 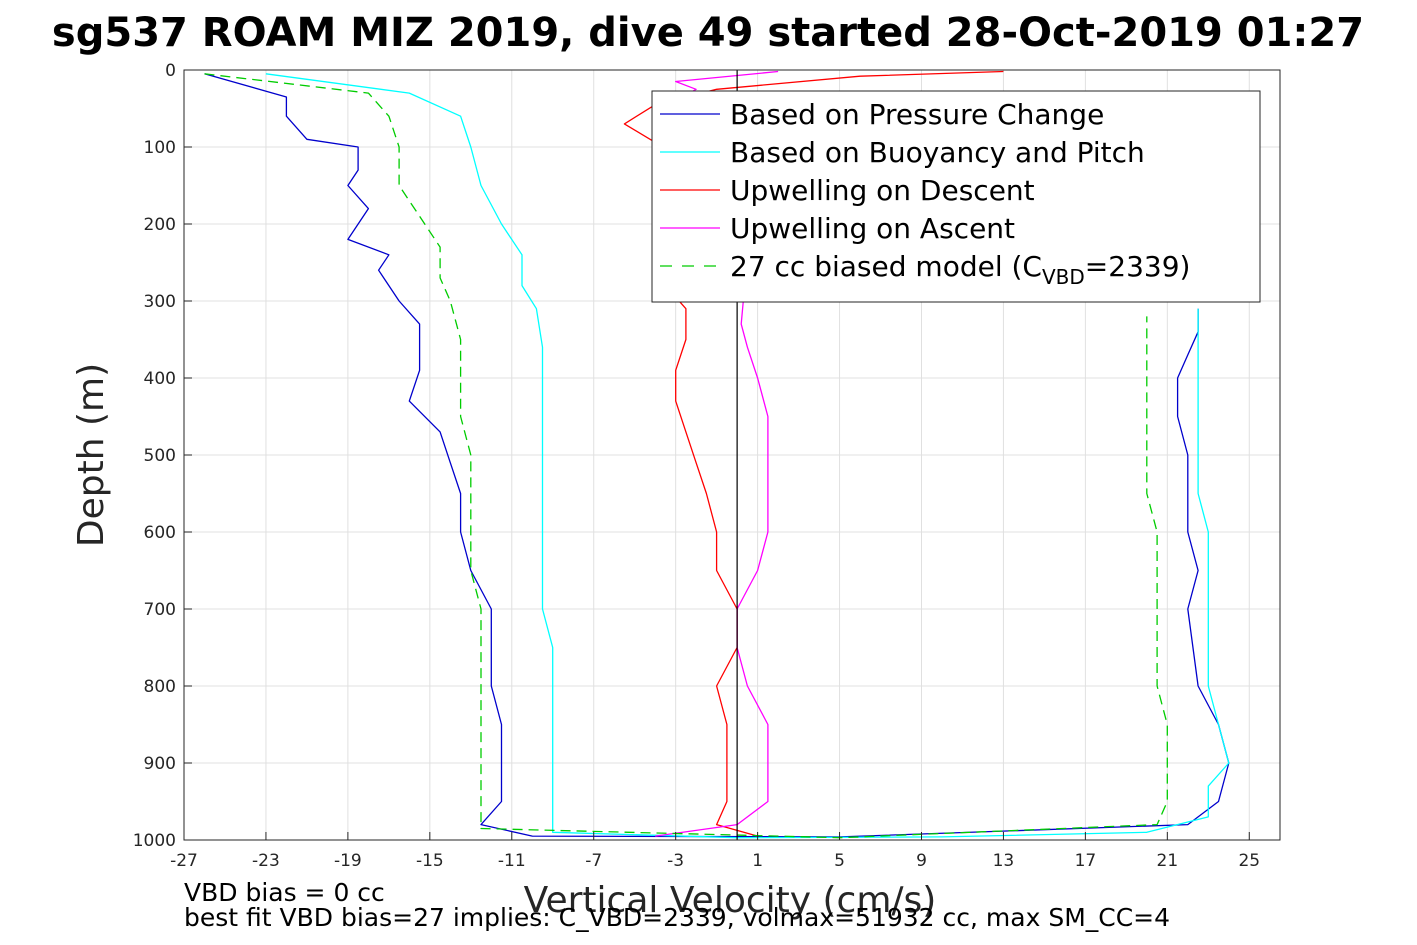 What do you see at coordinates (160, 533) in the screenshot?
I see `y-tick-label: 600` at bounding box center [160, 533].